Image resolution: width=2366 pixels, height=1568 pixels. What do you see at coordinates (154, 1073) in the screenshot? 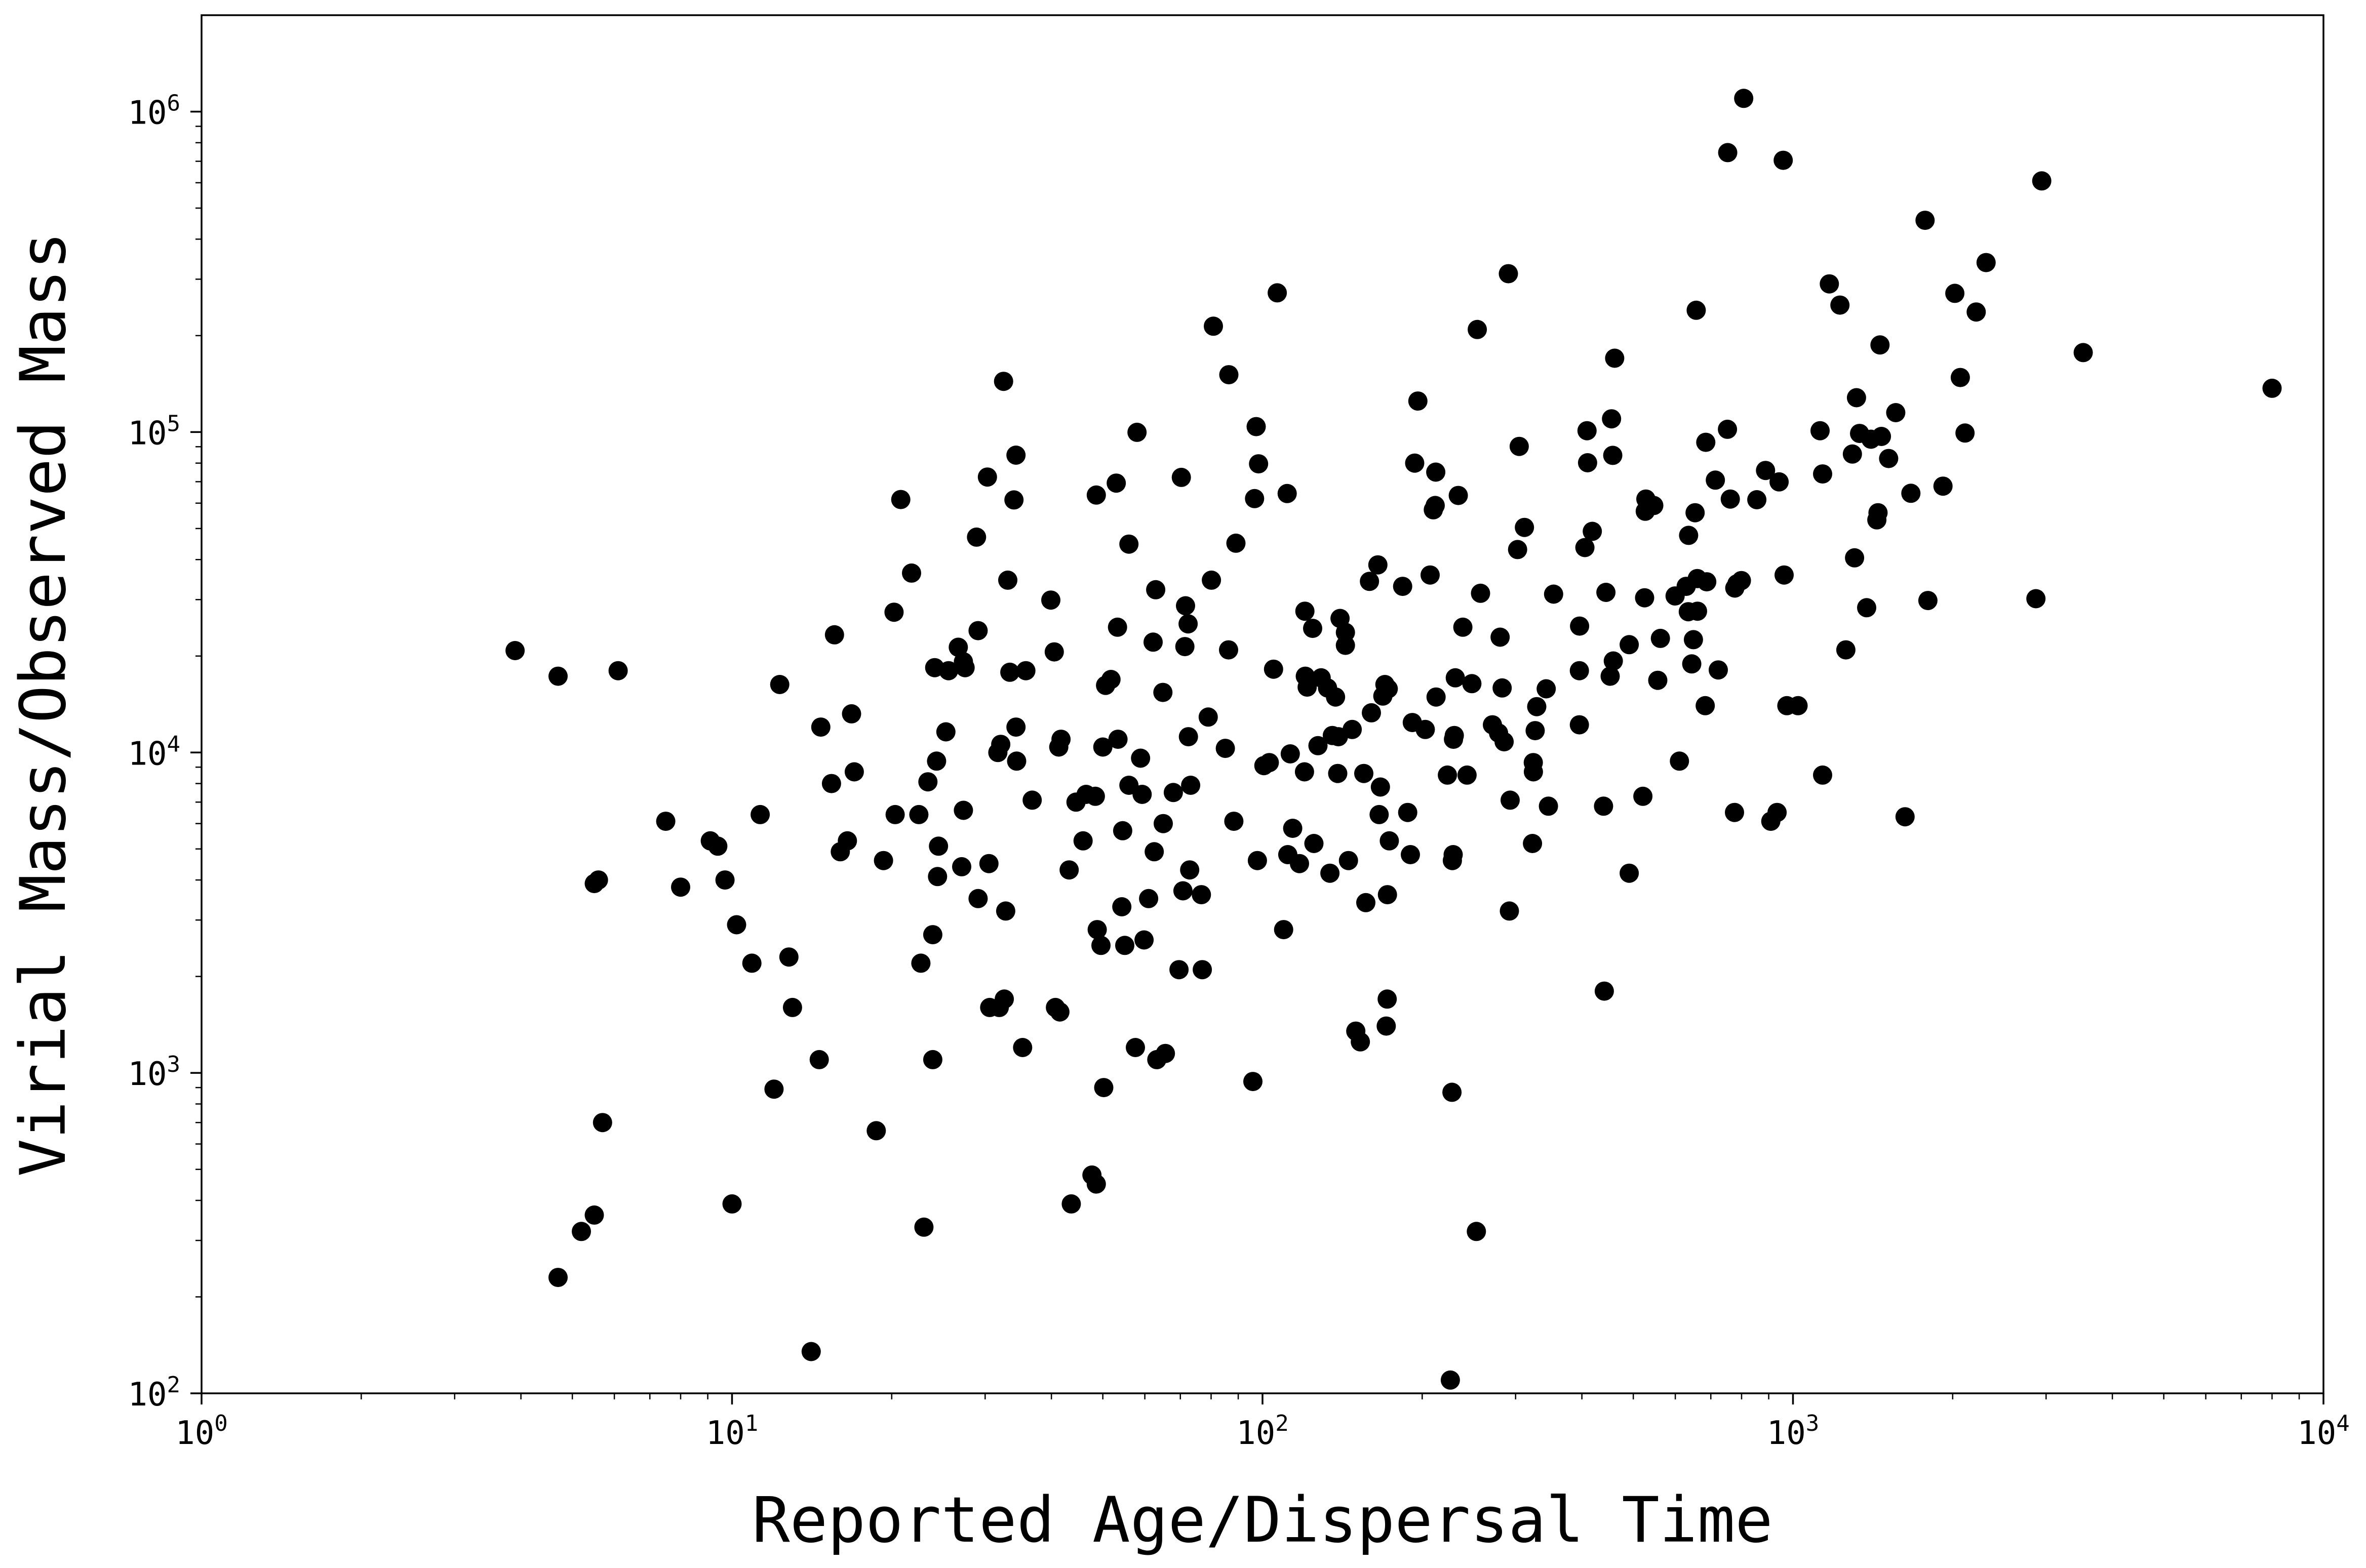
I see `y-tick-label: 10³` at bounding box center [154, 1073].